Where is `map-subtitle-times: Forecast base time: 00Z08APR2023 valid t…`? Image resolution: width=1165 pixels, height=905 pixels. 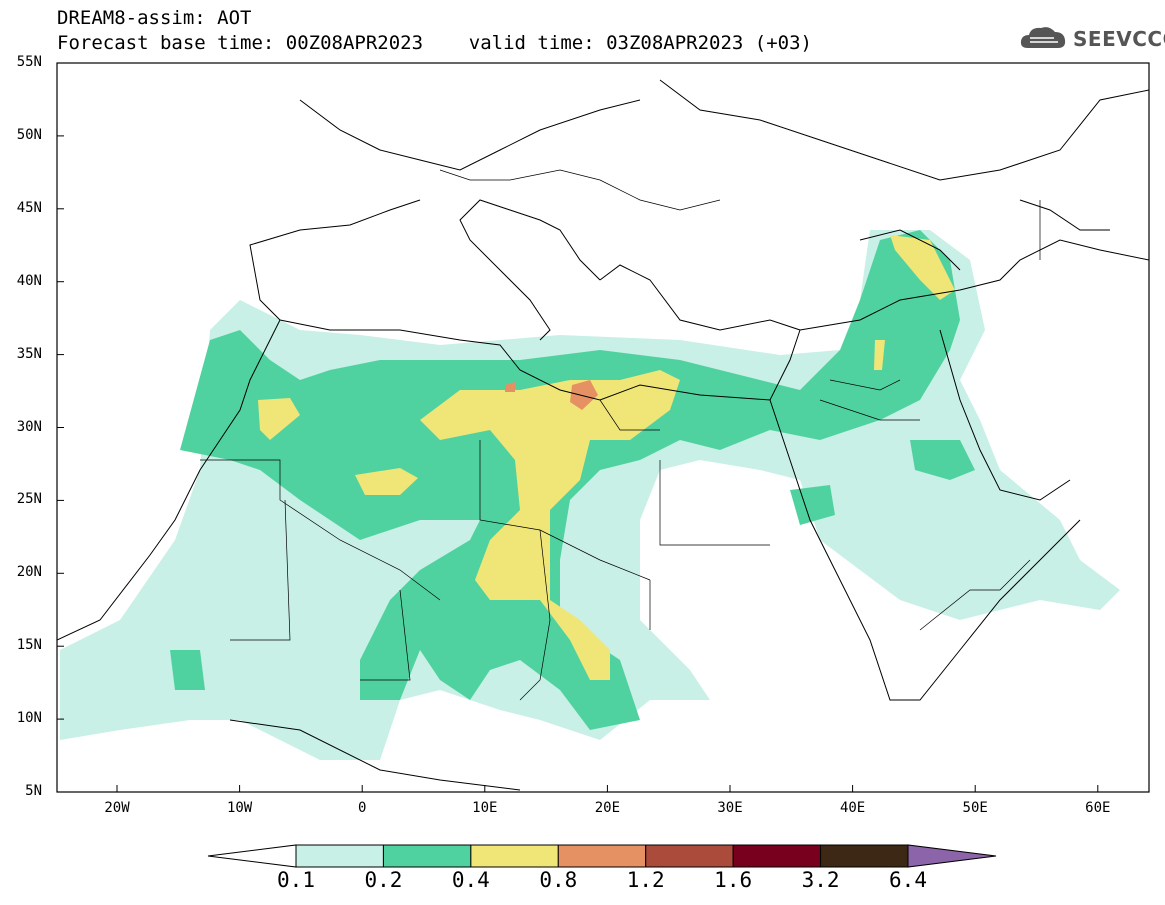 map-subtitle-times: Forecast base time: 00Z08APR2023 valid t… is located at coordinates (434, 43).